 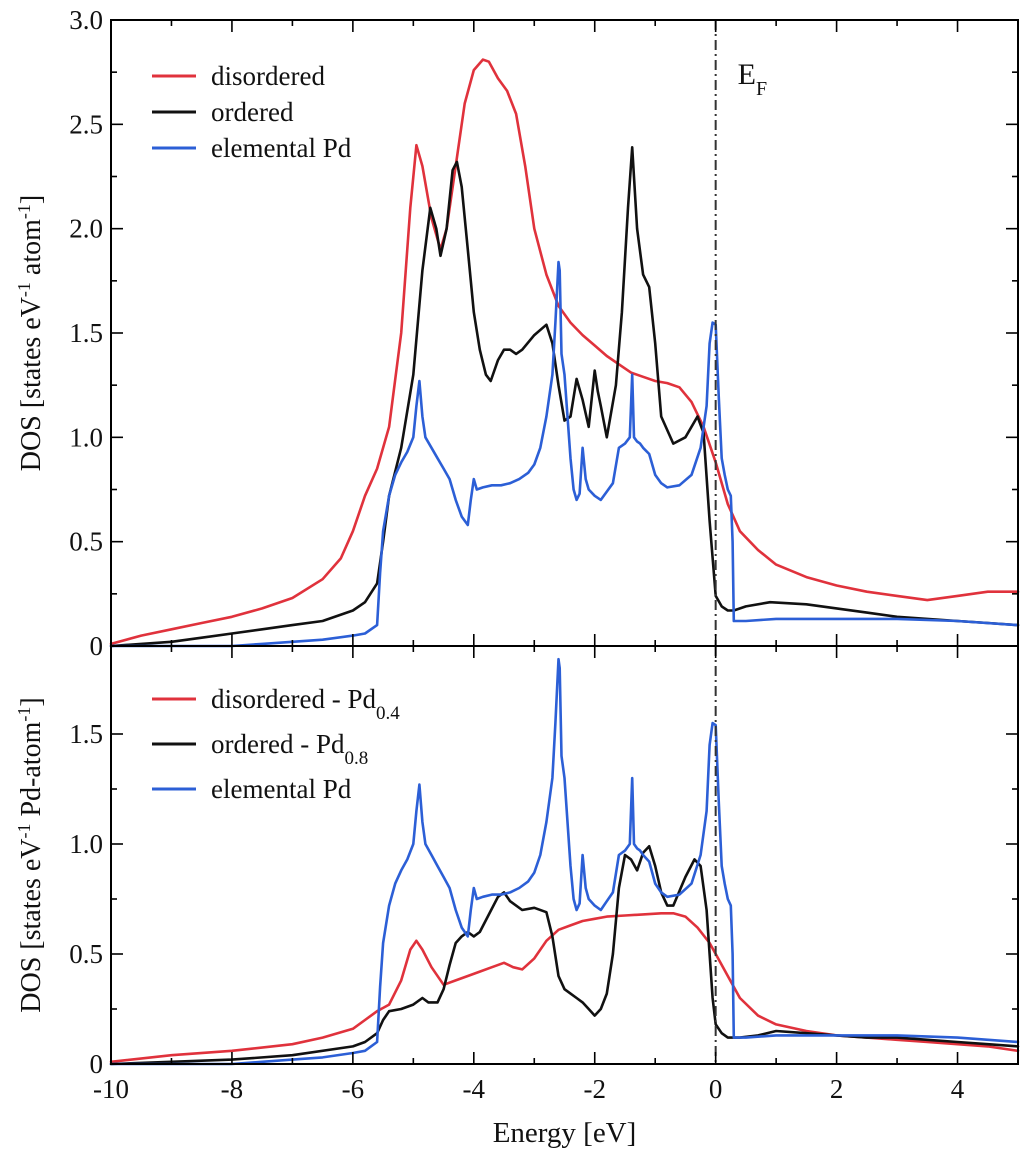 What do you see at coordinates (86, 229) in the screenshot?
I see `y-tick-label: 2.0` at bounding box center [86, 229].